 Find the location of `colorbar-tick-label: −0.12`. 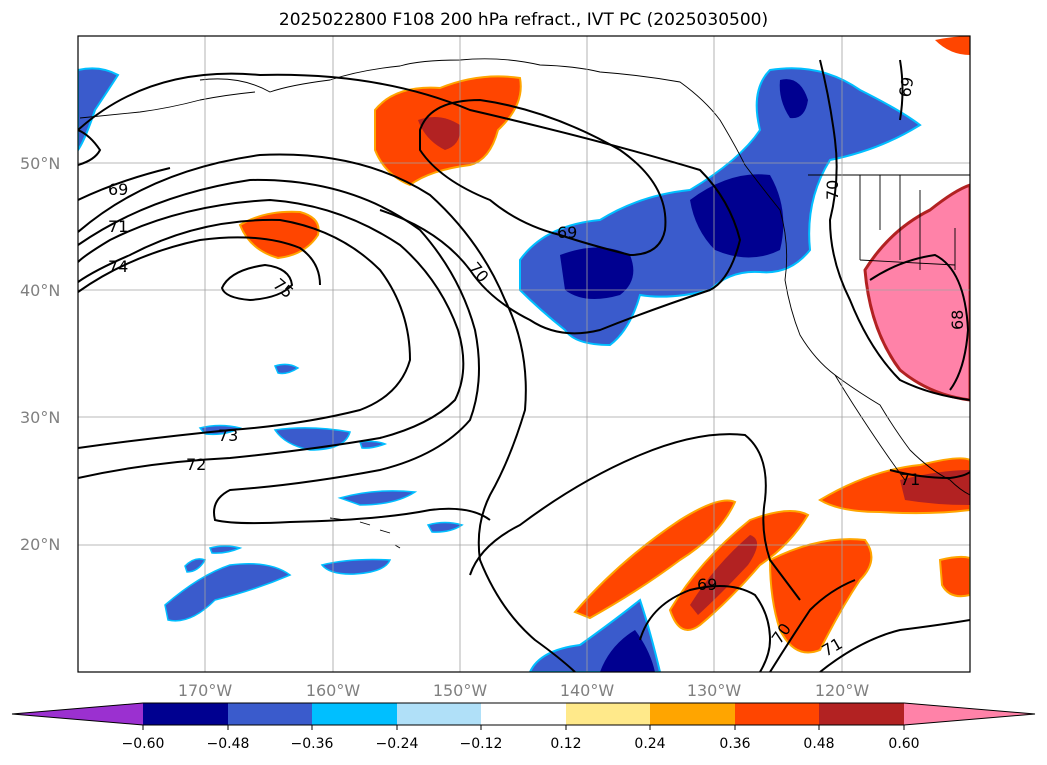

colorbar-tick-label: −0.12 is located at coordinates (481, 744).